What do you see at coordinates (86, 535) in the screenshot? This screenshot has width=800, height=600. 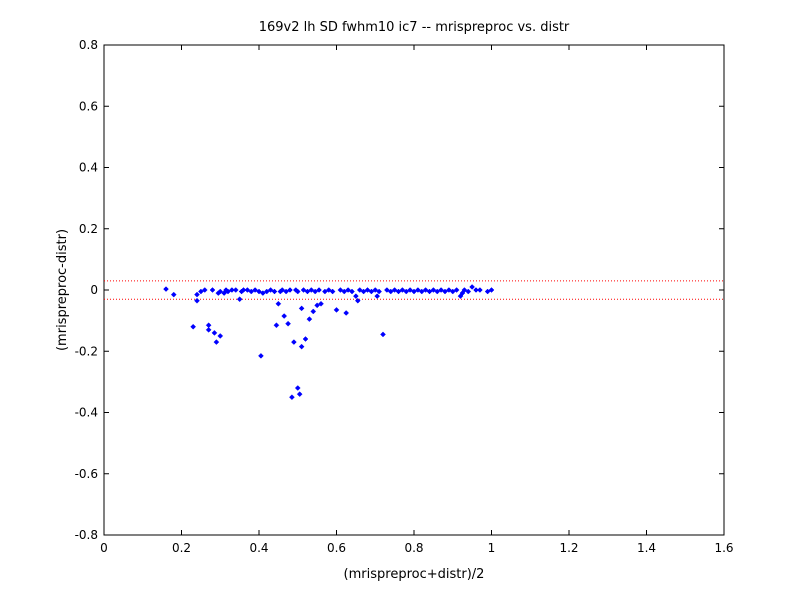 I see `y-tick-label: -0.8` at bounding box center [86, 535].